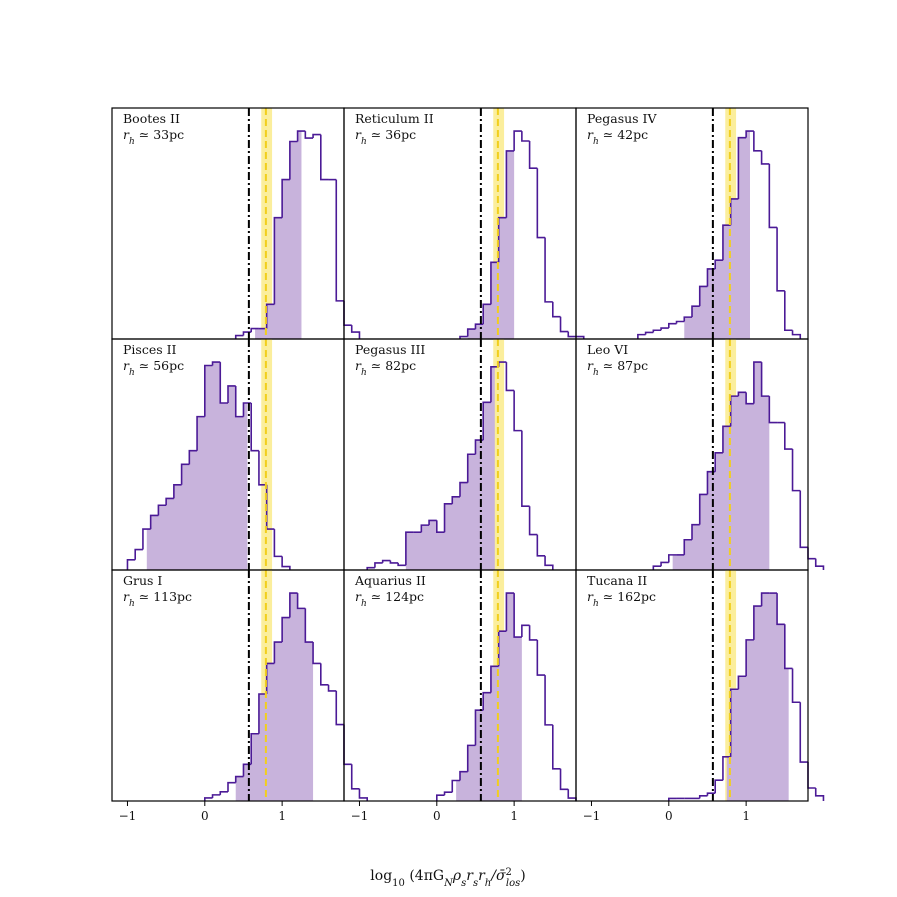  Describe the element at coordinates (153, 368) in the screenshot. I see `panel-rh-label: rh ≃ 56pc` at that location.